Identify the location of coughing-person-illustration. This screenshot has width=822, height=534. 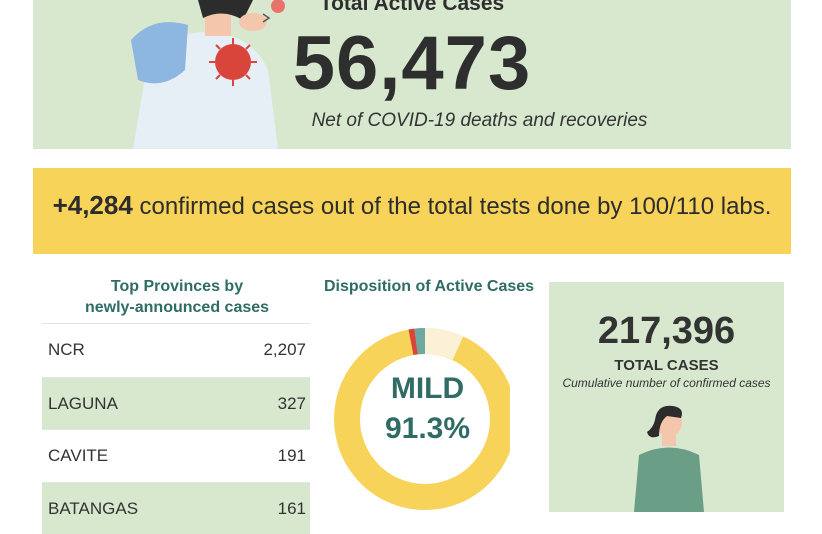
(208, 74).